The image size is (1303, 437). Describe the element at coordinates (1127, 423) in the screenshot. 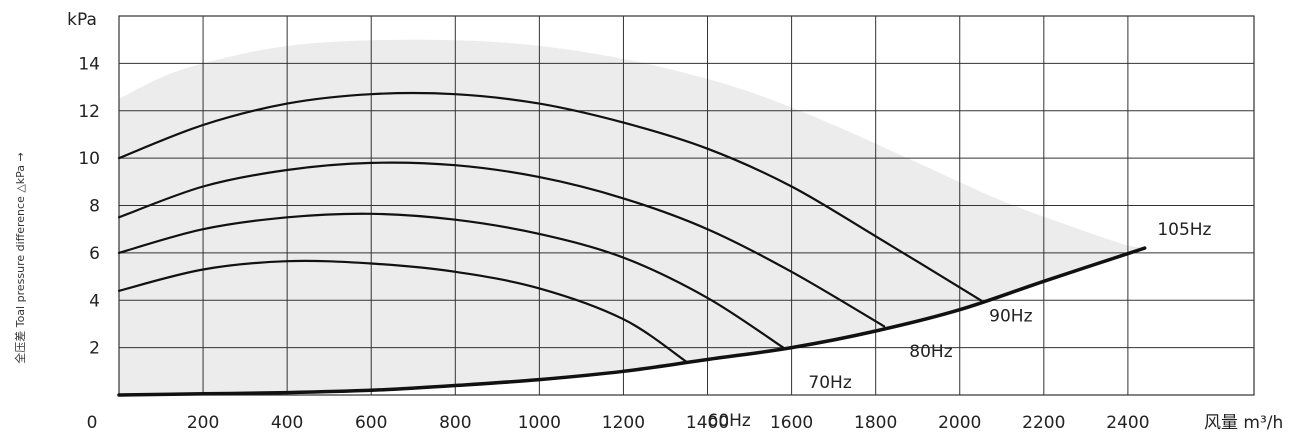

I see `x-tick-label: 2400` at that location.